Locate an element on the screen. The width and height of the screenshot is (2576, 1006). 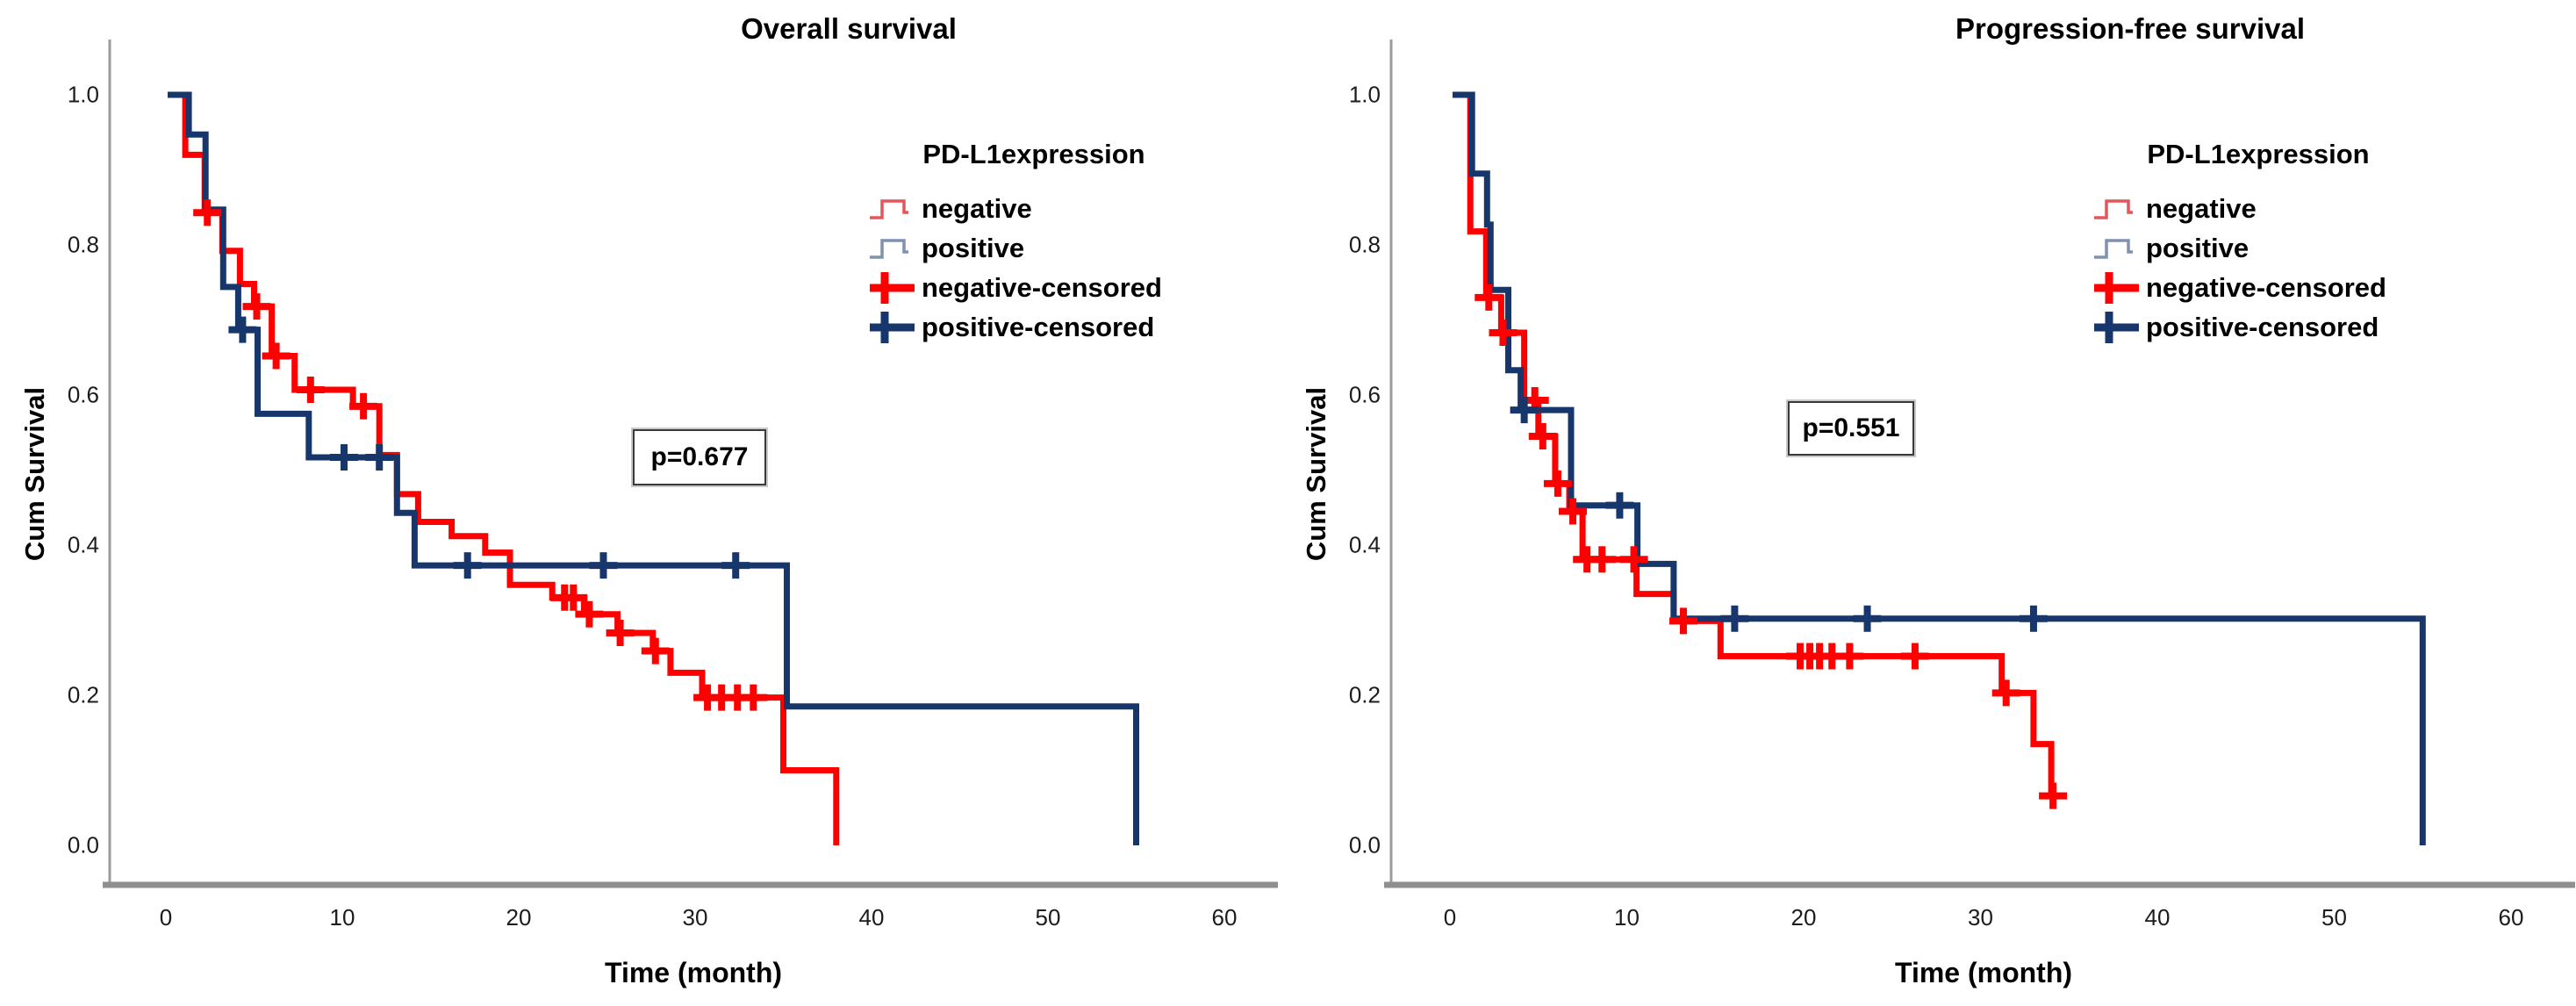
chart-title: Progression-free survival is located at coordinates (2130, 28).